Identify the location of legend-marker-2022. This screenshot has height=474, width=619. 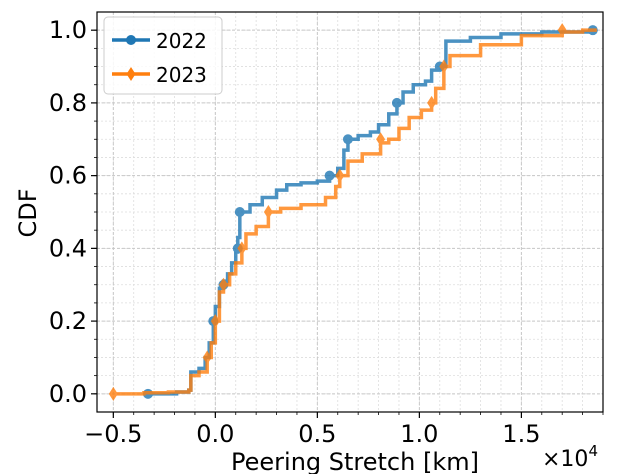
(131, 40).